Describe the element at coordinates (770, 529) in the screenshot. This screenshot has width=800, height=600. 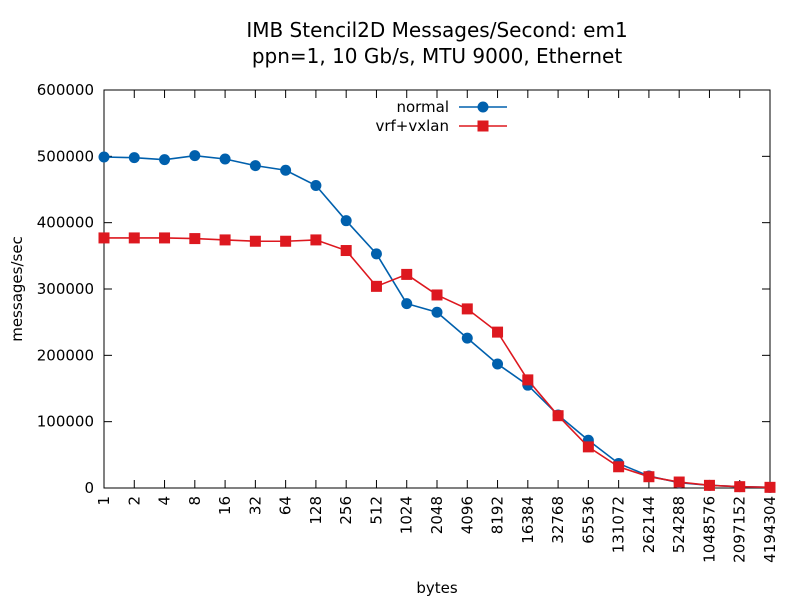
I see `x-tick-label: 4194304` at that location.